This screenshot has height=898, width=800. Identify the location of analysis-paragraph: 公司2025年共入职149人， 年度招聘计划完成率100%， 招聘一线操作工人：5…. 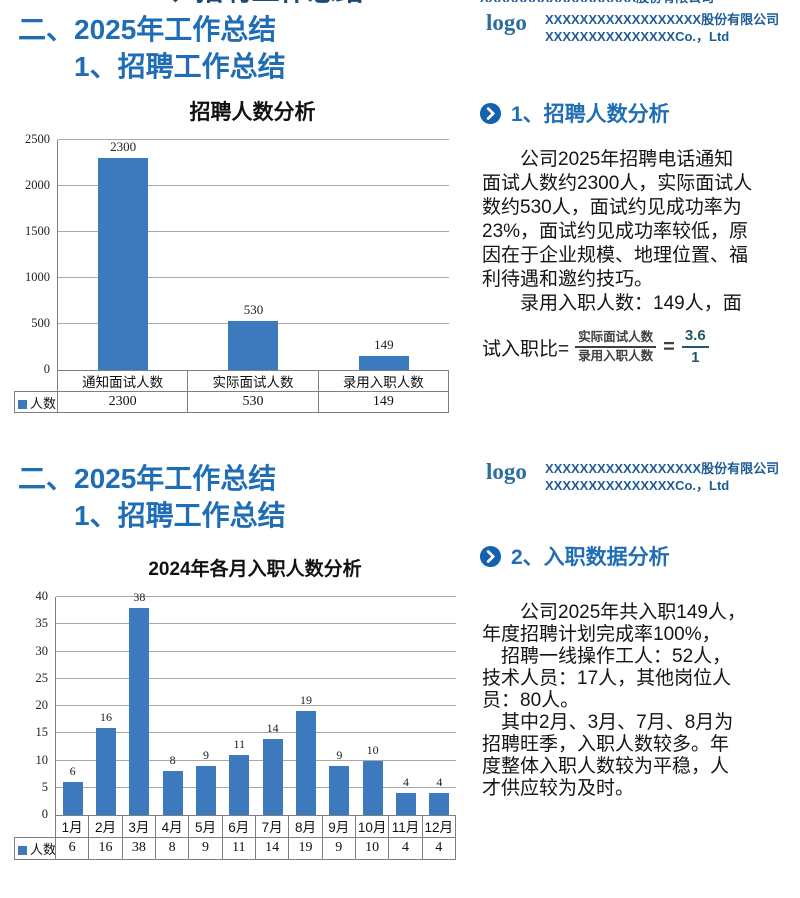
(641, 701).